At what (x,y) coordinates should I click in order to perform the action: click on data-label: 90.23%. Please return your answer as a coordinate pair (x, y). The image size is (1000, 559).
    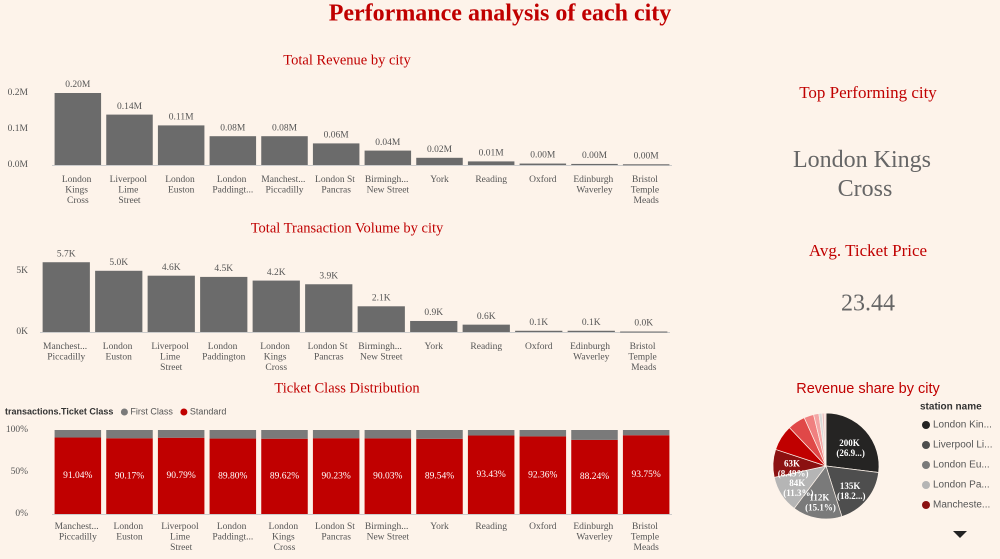
    Looking at the image, I should click on (336, 476).